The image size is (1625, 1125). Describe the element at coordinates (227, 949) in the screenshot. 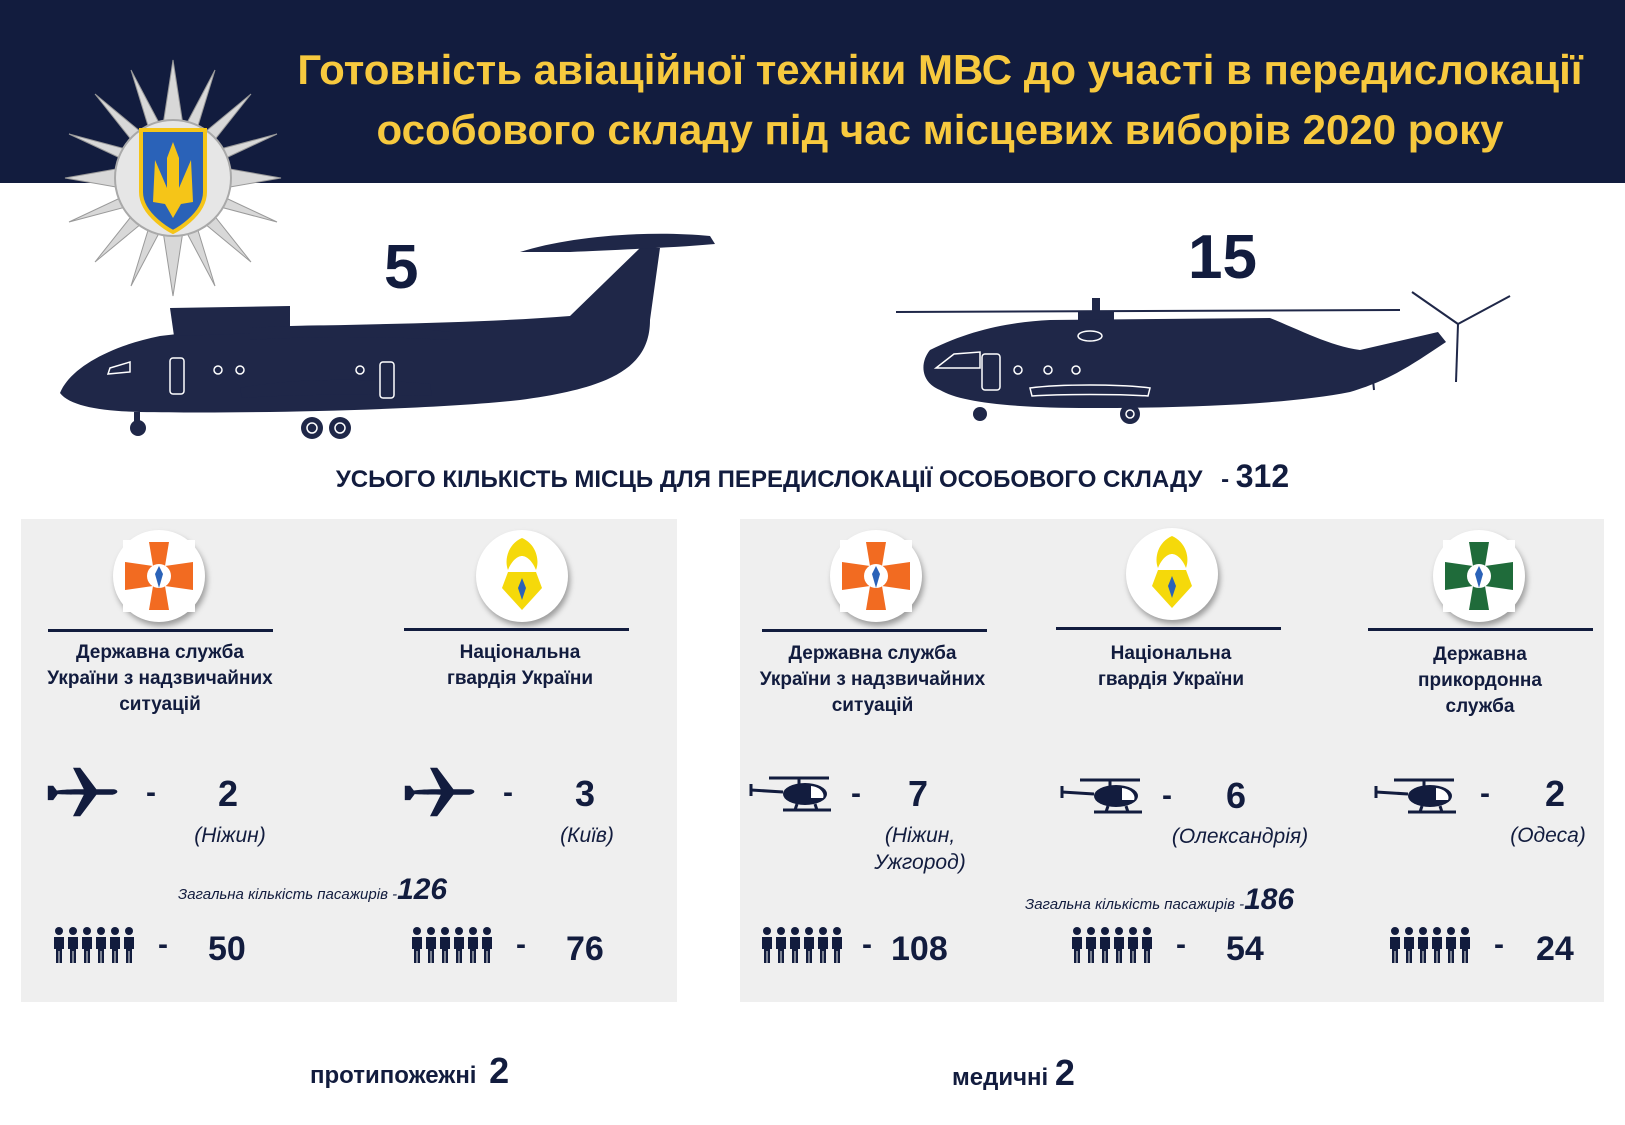

I see `people-count: 50` at that location.